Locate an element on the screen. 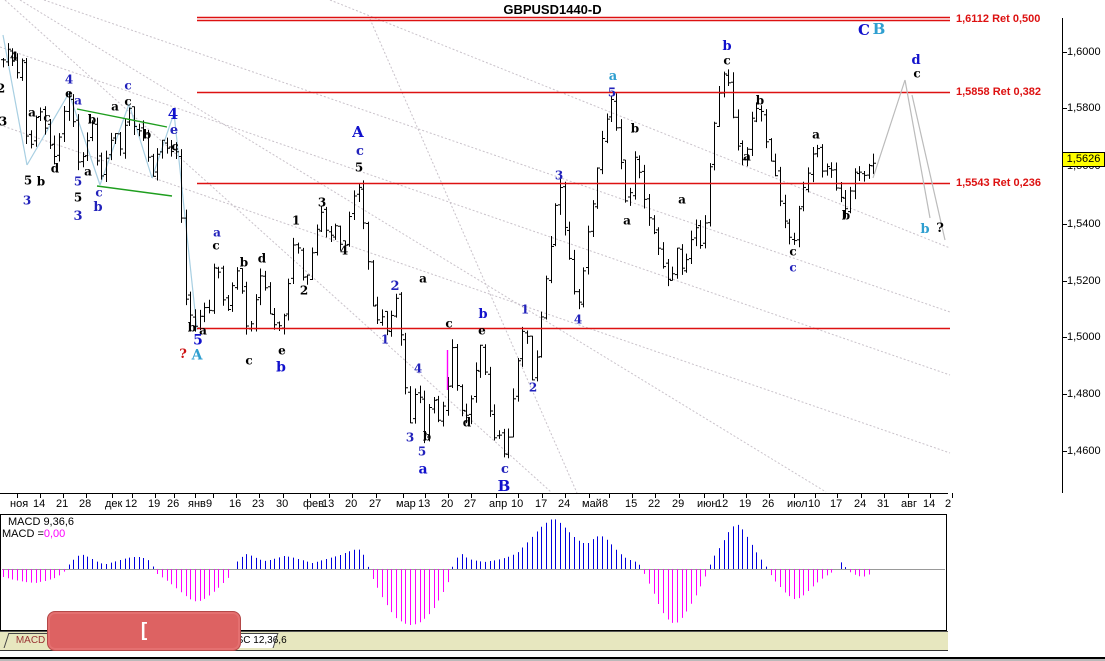 The width and height of the screenshot is (1105, 661). price-axis-label: 1,5200 is located at coordinates (1084, 281).